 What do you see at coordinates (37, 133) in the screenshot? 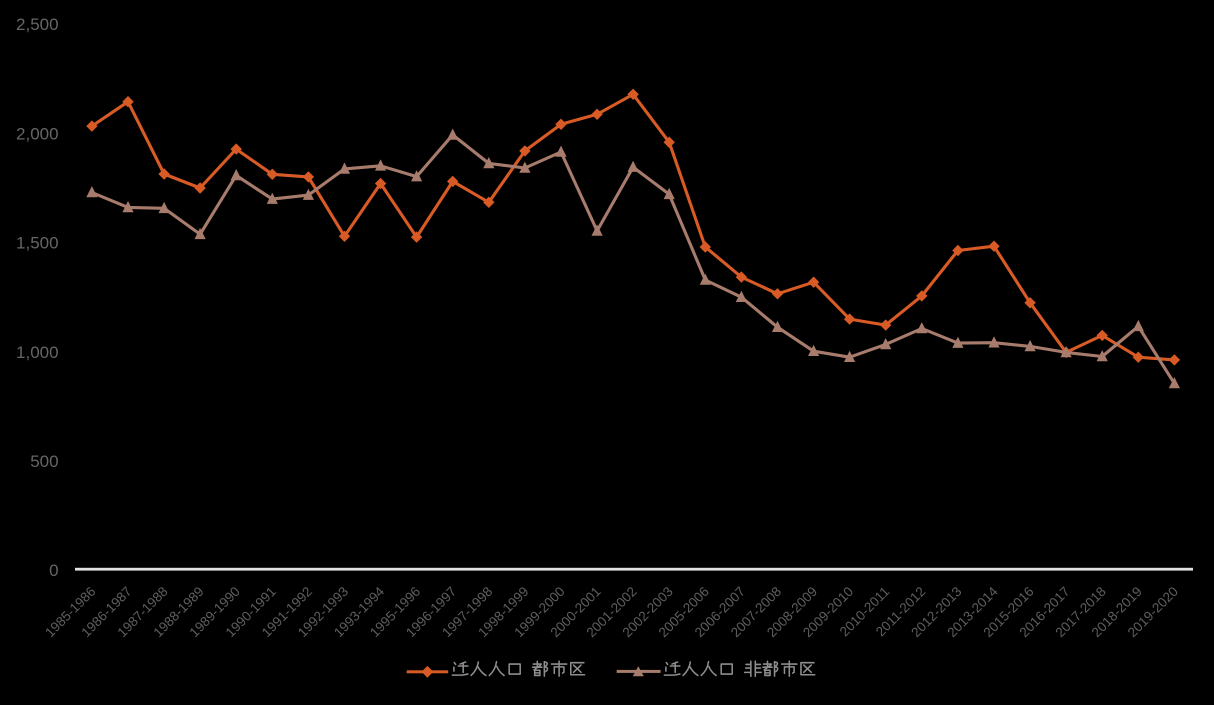
I see `svg-text: 2,000` at bounding box center [37, 133].